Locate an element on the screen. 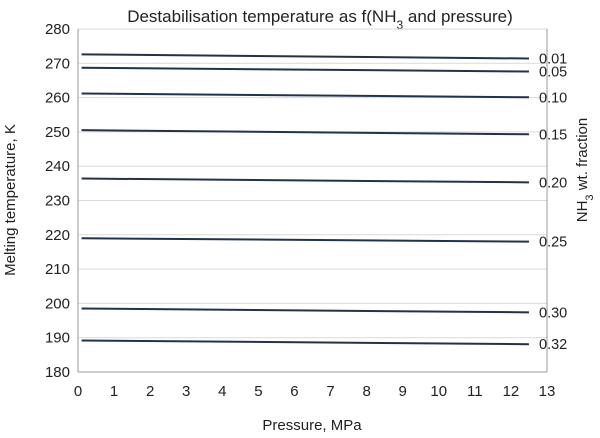  series-label: 0.30 is located at coordinates (553, 313).